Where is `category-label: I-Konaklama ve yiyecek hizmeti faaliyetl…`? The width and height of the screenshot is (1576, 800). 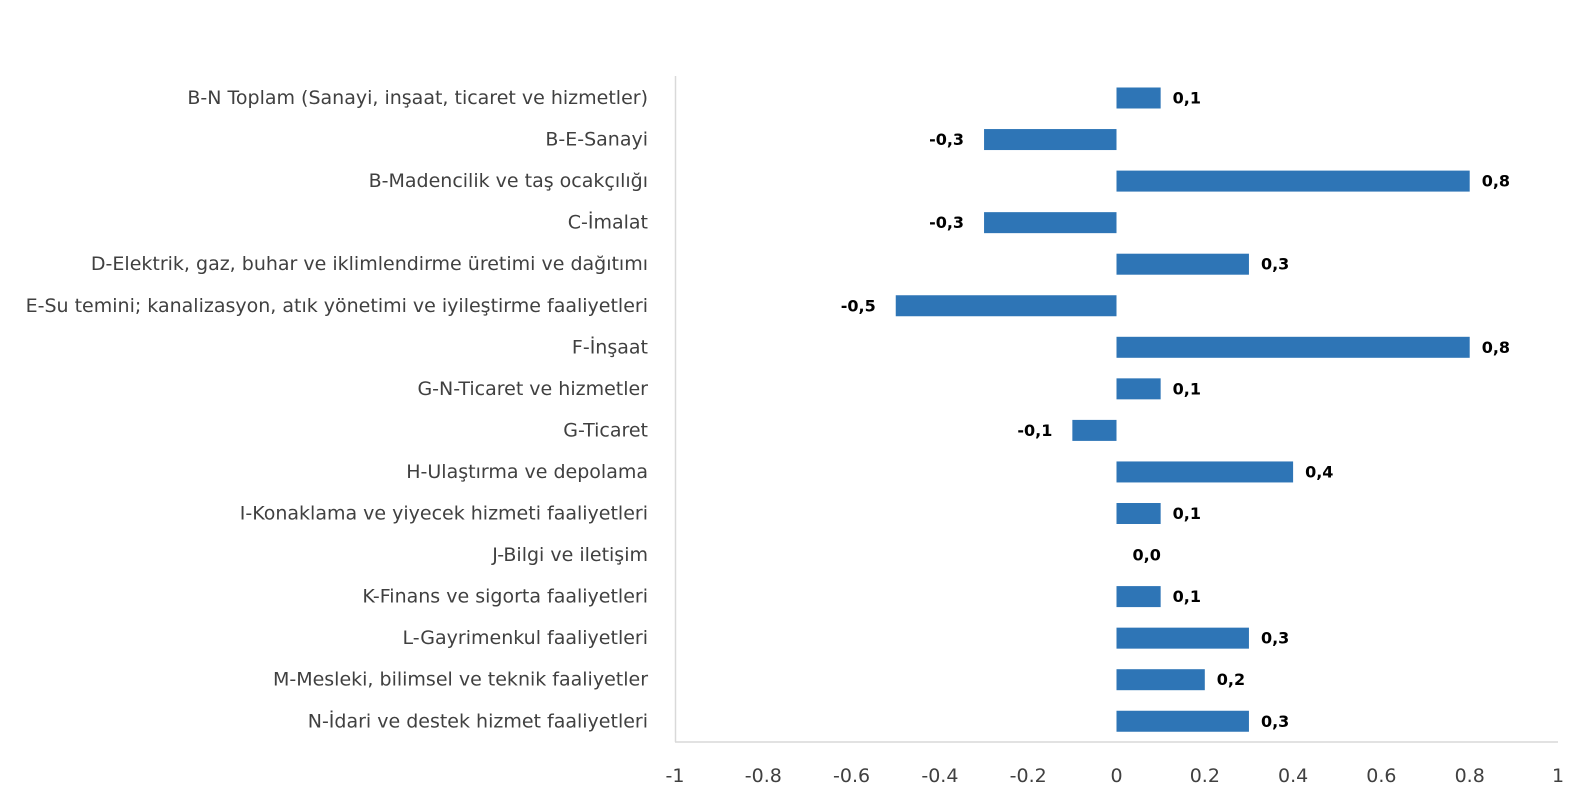 category-label: I-Konaklama ve yiyecek hizmeti faaliyetl… is located at coordinates (444, 514).